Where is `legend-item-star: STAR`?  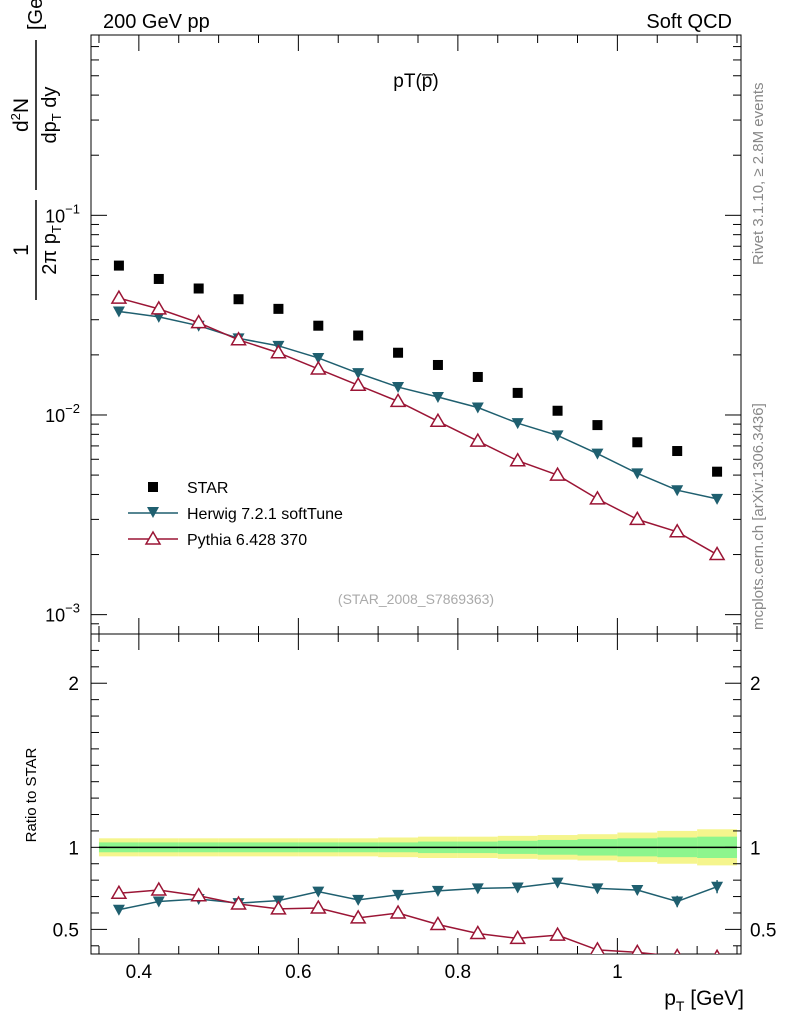
legend-item-star: STAR is located at coordinates (188, 488).